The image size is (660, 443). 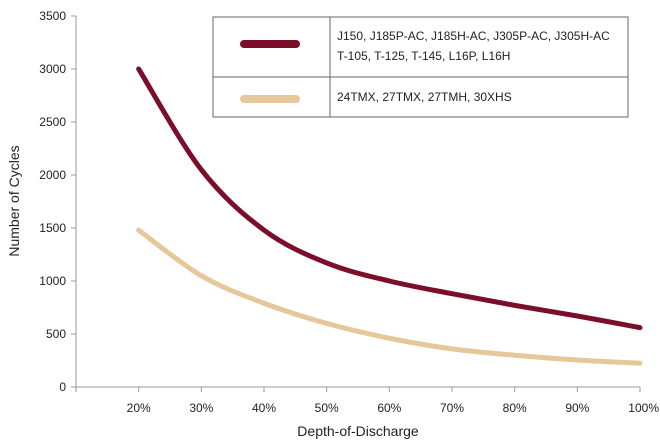 What do you see at coordinates (14, 200) in the screenshot?
I see `y-axis-title: Number of Cycles` at bounding box center [14, 200].